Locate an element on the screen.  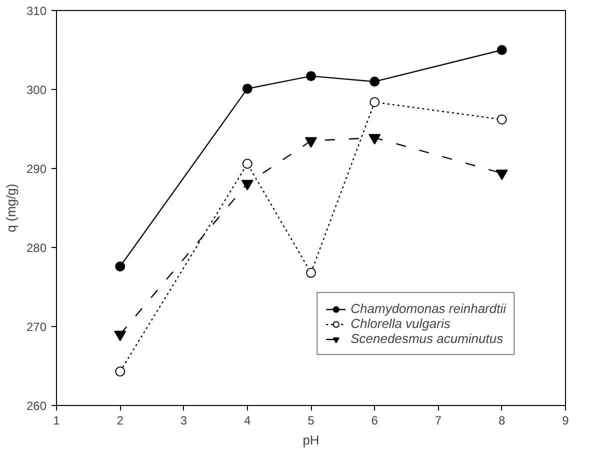
x-tick-label: 5 is located at coordinates (311, 421).